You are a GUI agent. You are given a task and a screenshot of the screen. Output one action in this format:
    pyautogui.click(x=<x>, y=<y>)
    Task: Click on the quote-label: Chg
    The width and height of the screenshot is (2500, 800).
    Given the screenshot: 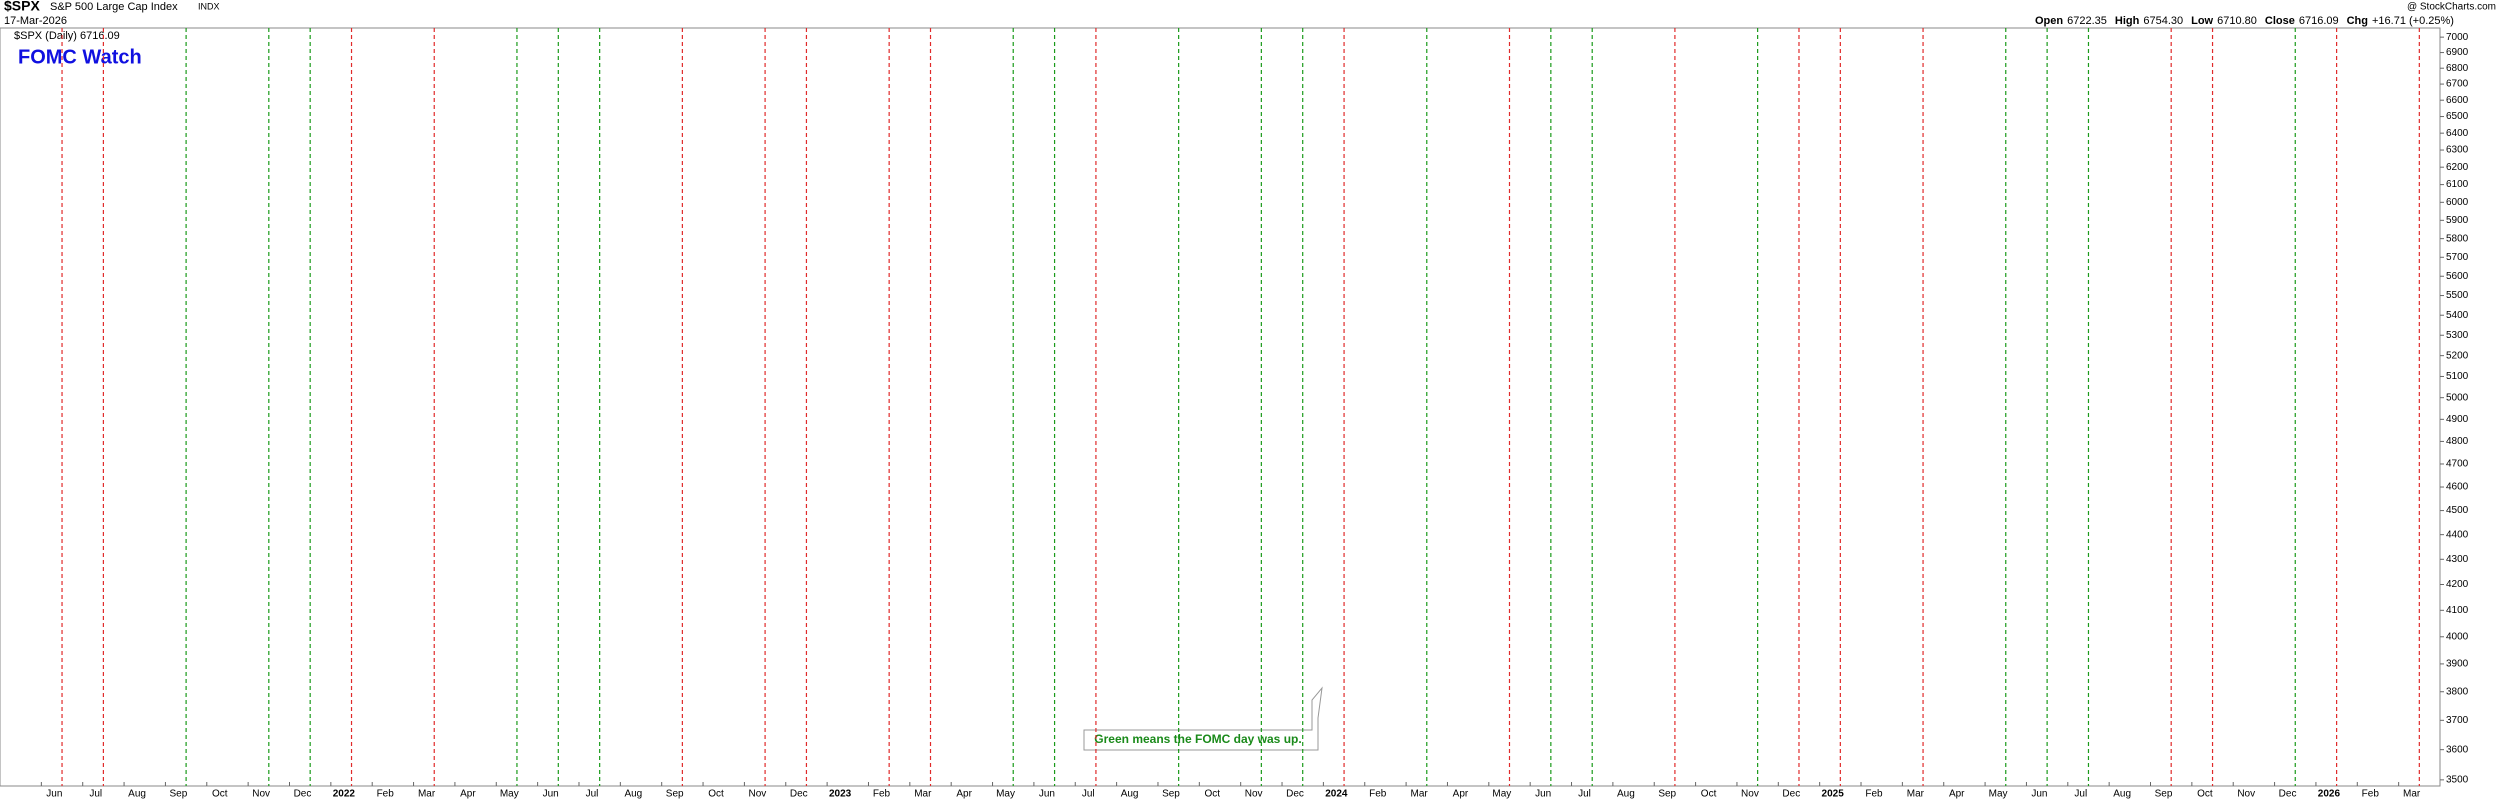 What is the action you would take?
    pyautogui.click(x=2357, y=21)
    